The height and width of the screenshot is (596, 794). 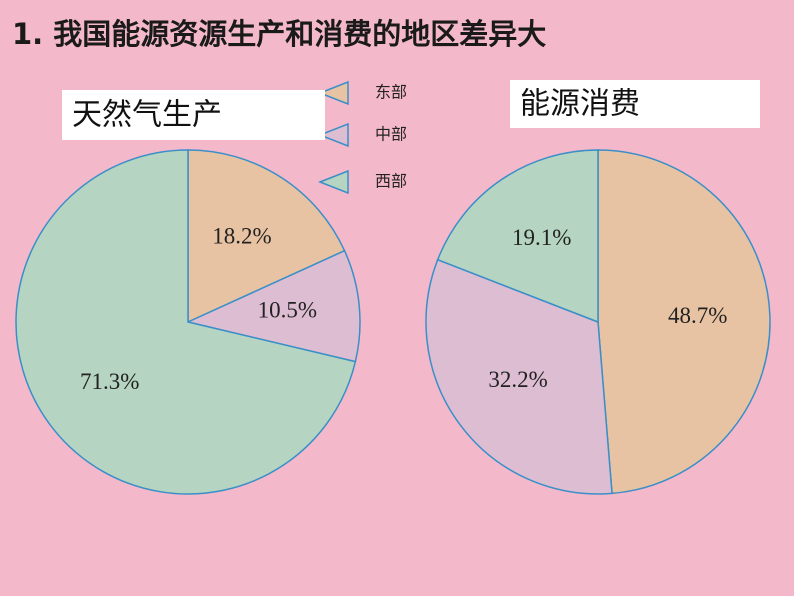 What do you see at coordinates (697, 315) in the screenshot?
I see `value-label: 48.7%` at bounding box center [697, 315].